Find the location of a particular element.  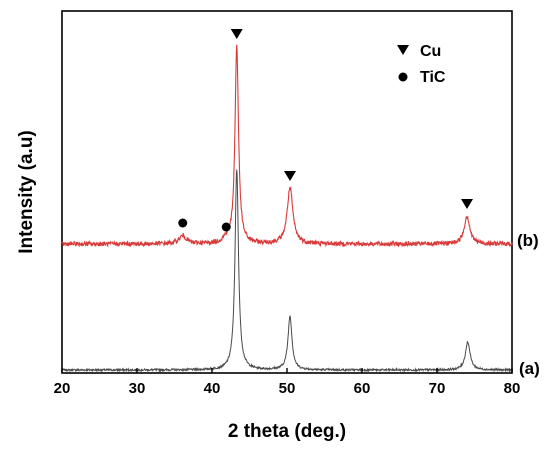

x-axis-title: 2 theta (deg.) is located at coordinates (287, 431).